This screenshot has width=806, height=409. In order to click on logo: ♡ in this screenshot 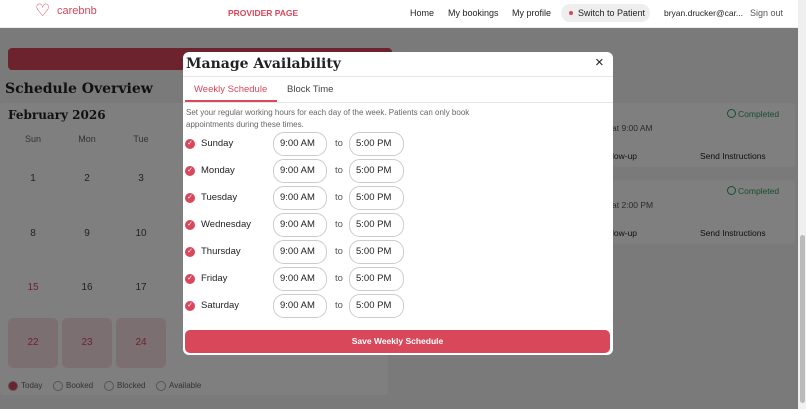, I will do `click(43, 10)`.